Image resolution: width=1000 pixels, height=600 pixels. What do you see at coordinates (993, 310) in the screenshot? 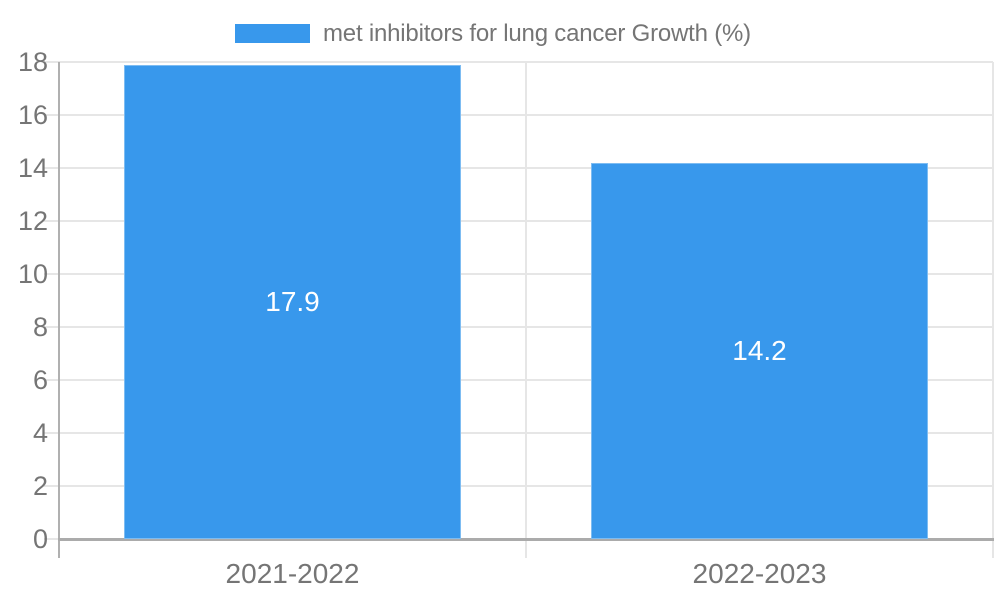
I see `right-border-gridline` at bounding box center [993, 310].